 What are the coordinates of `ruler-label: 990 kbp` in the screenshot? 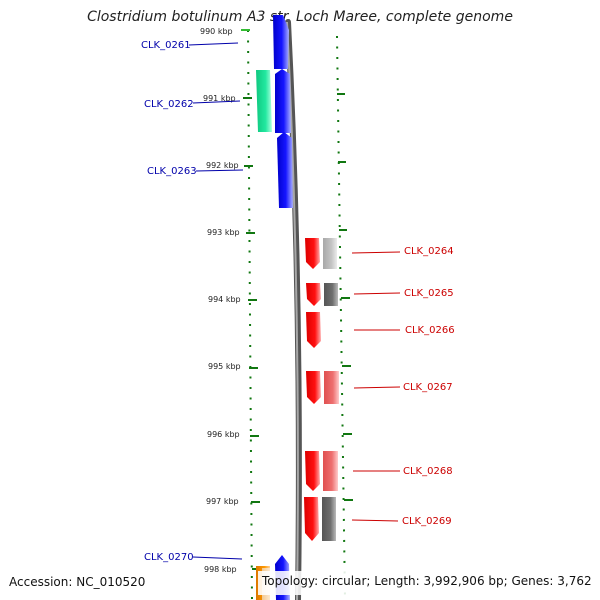 It's located at (216, 31).